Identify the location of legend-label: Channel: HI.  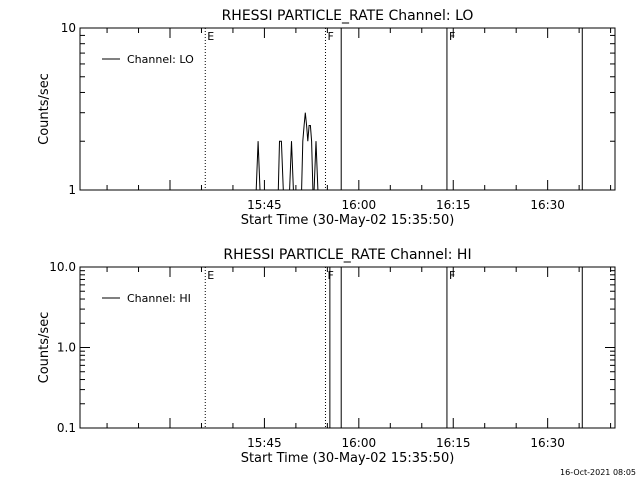
(159, 298).